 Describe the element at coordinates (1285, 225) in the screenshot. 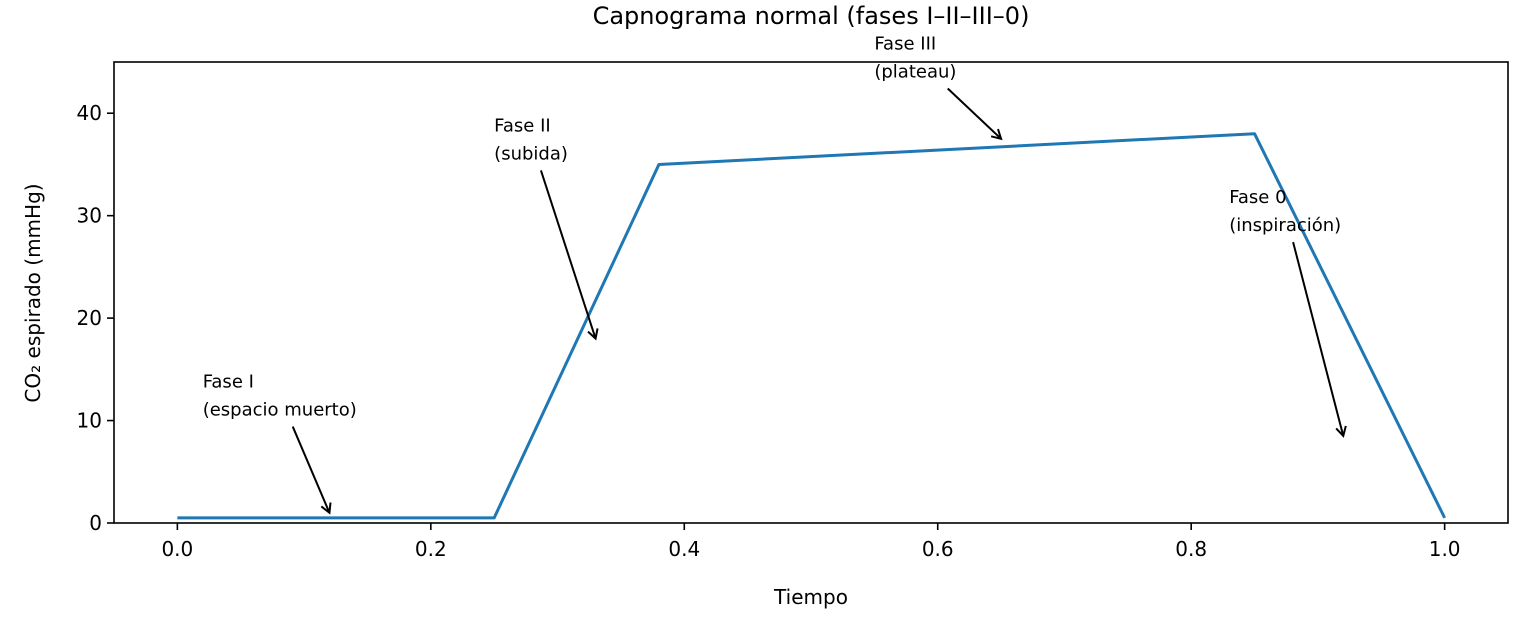

I see `annotation-line: (inspiración)` at that location.